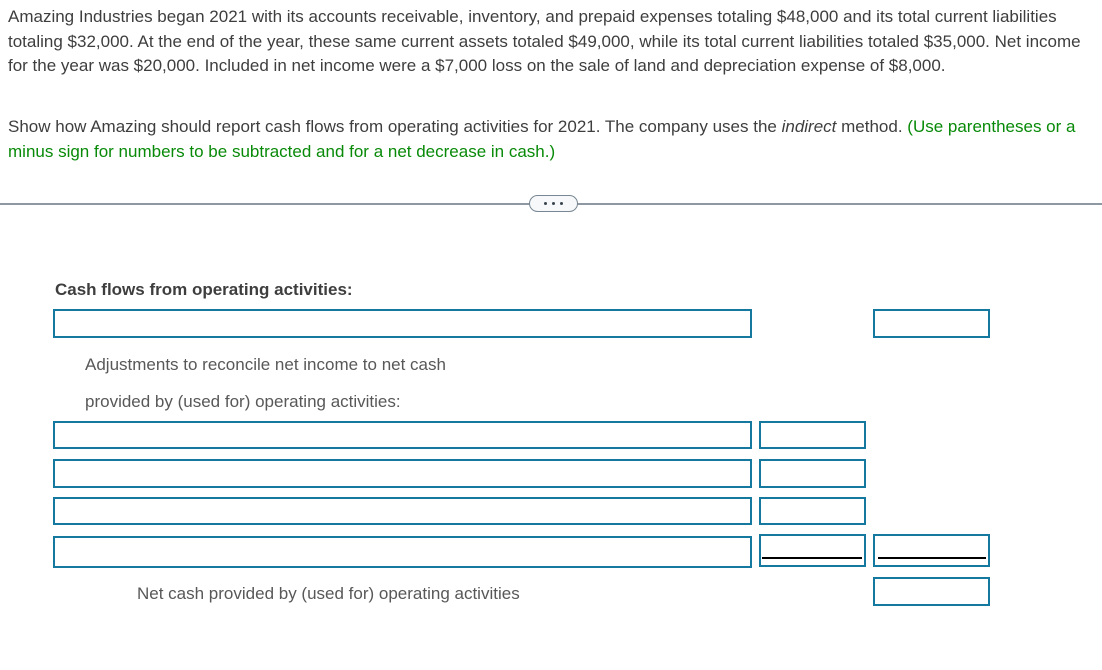  What do you see at coordinates (812, 511) in the screenshot?
I see `adjustment3-amount-input` at bounding box center [812, 511].